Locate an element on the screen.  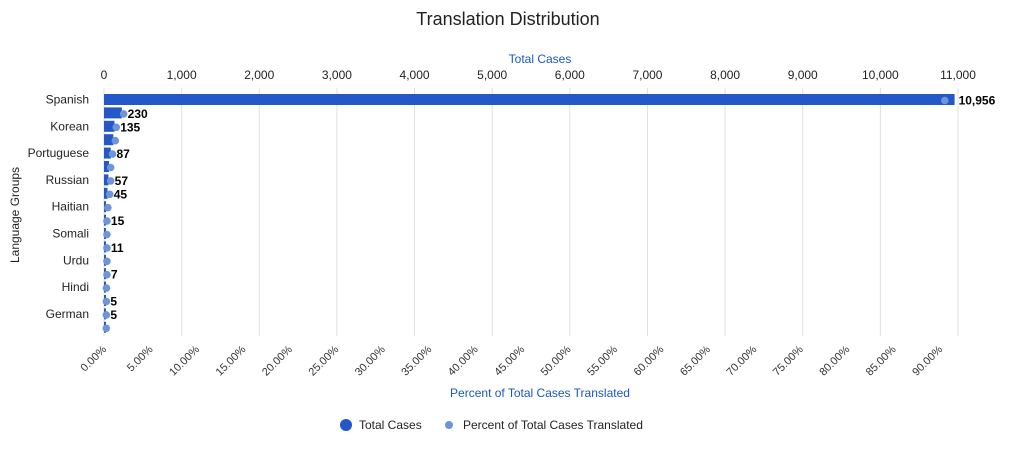
top-tick-label: 10,000 is located at coordinates (880, 75).